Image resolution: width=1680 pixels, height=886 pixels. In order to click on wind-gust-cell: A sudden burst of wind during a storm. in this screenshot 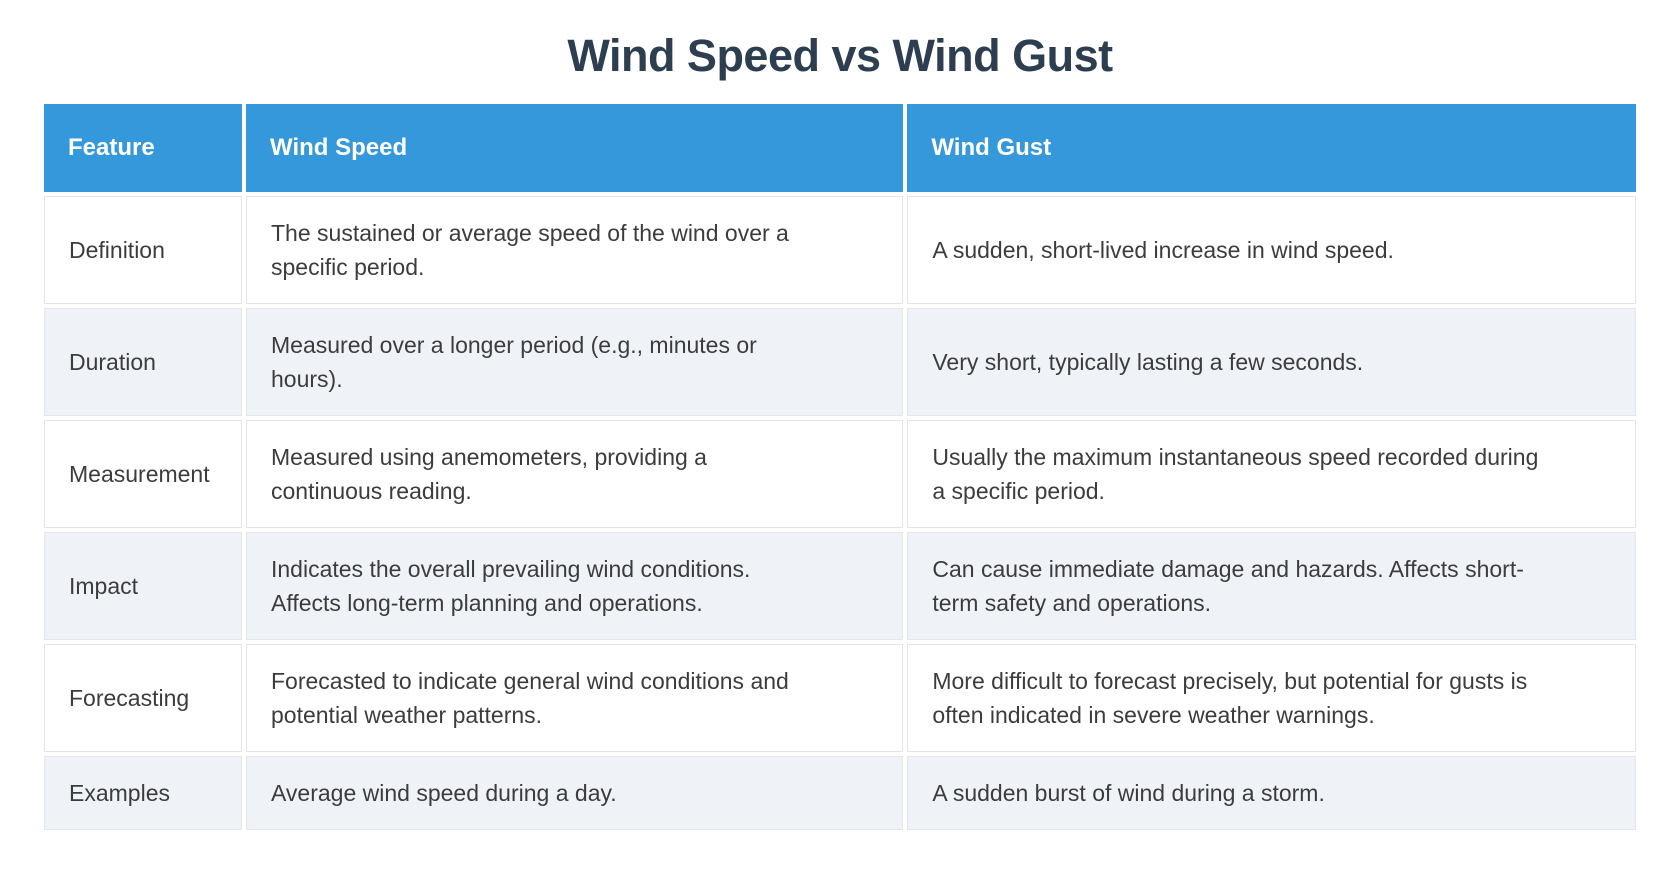, I will do `click(1271, 793)`.